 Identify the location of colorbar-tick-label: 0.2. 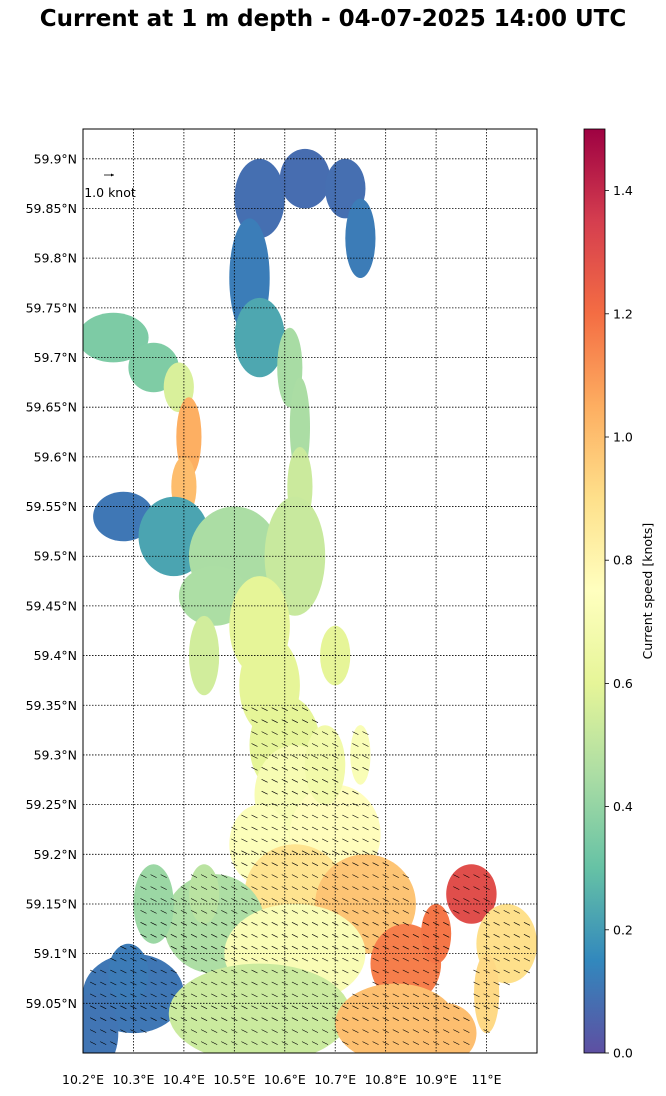
(623, 929).